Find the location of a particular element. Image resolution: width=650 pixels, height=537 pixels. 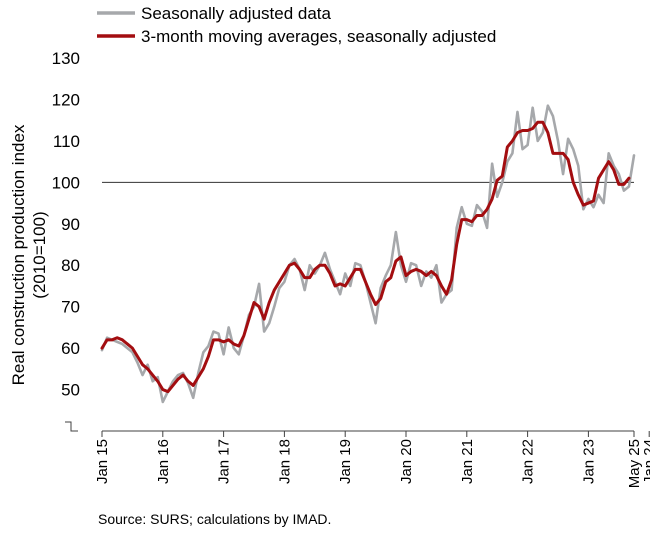

x-tick-label: Jan 22 is located at coordinates (528, 461).